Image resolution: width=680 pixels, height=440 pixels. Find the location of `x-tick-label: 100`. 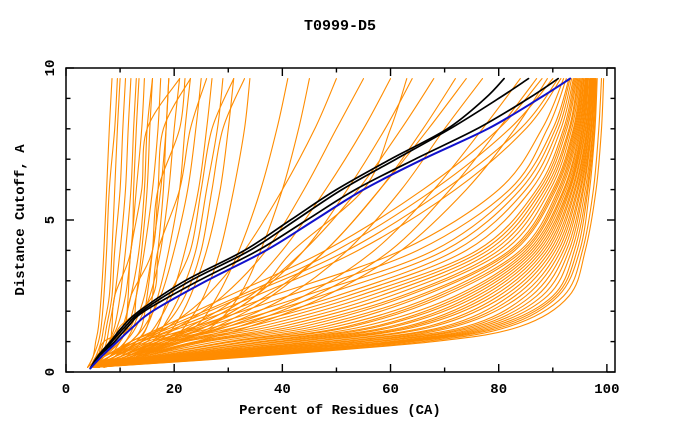

x-tick-label: 100 is located at coordinates (606, 390).